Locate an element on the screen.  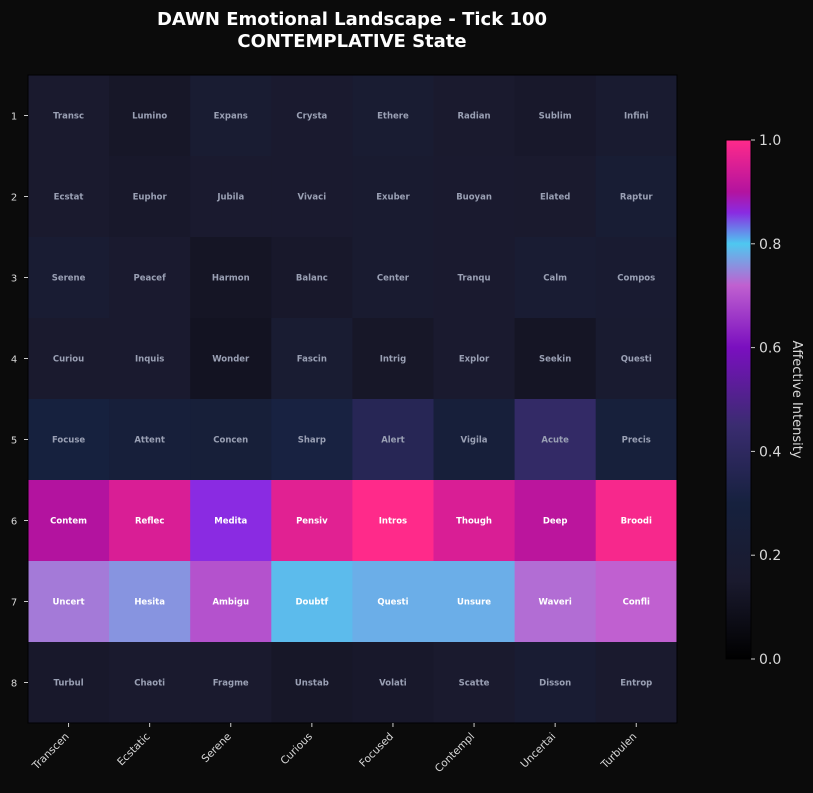
cell-label: Harmon is located at coordinates (231, 279).